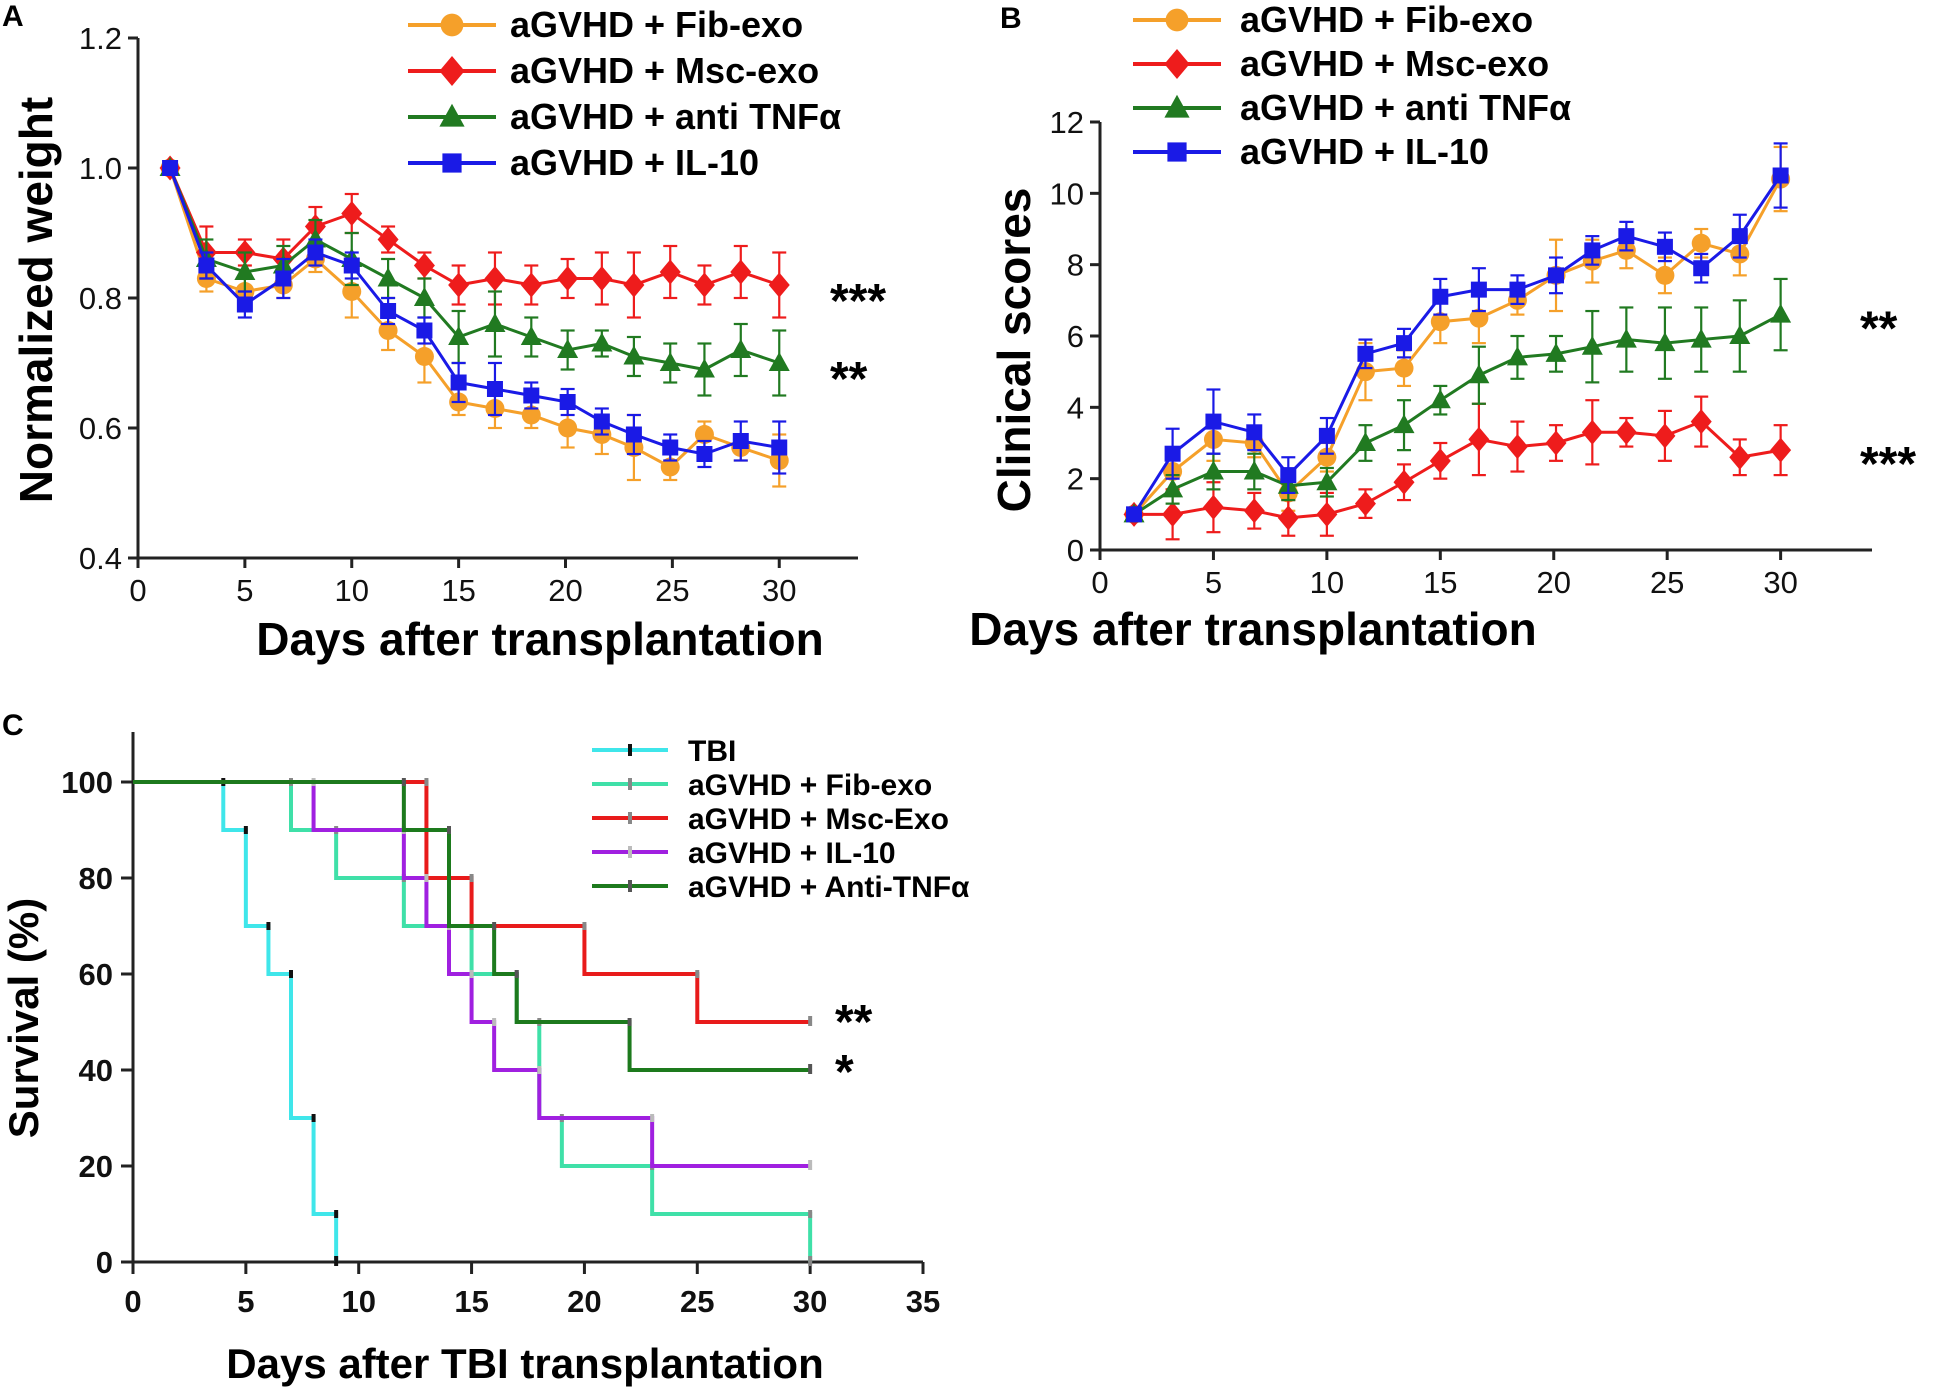 This screenshot has width=1936, height=1389. Describe the element at coordinates (1075, 407) in the screenshot. I see `y-tick-label: 4` at that location.